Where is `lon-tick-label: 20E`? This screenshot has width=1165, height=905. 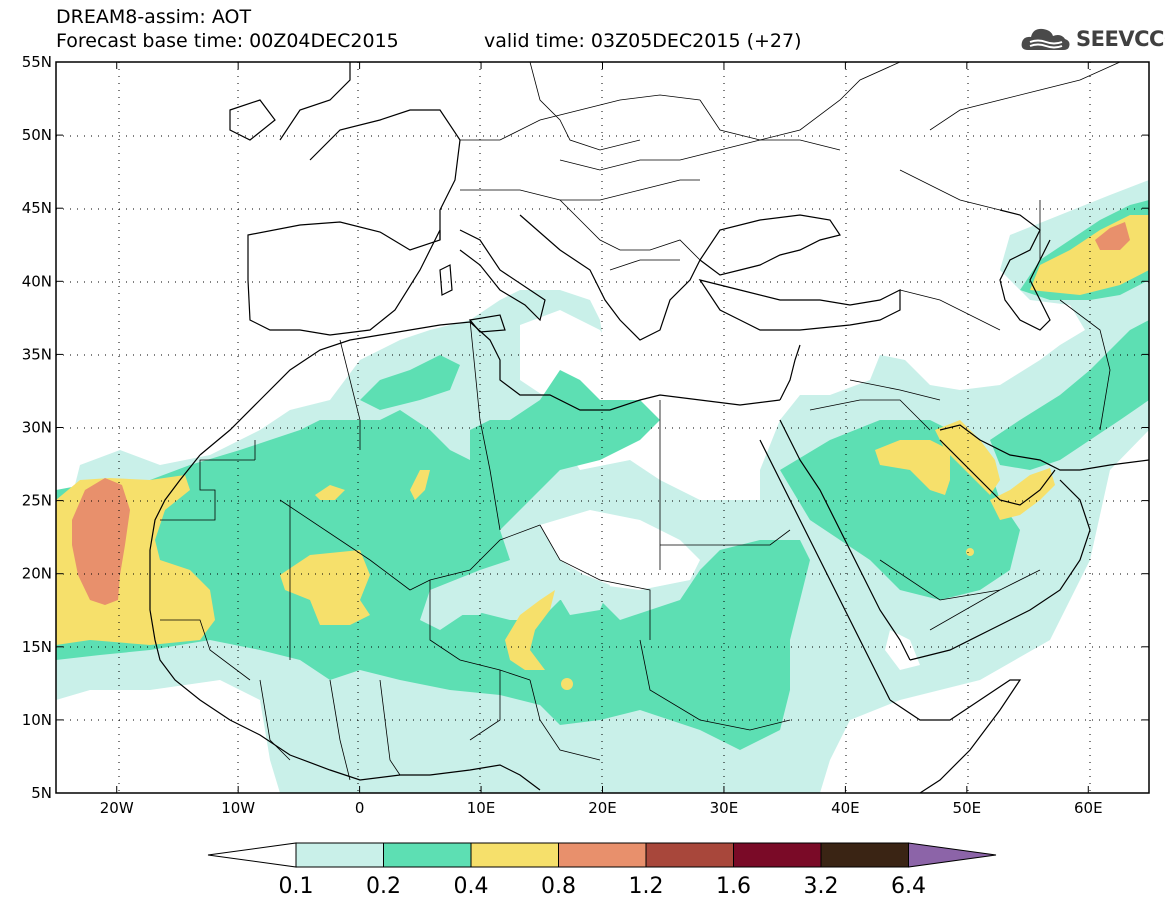 lon-tick-label: 20E is located at coordinates (602, 808).